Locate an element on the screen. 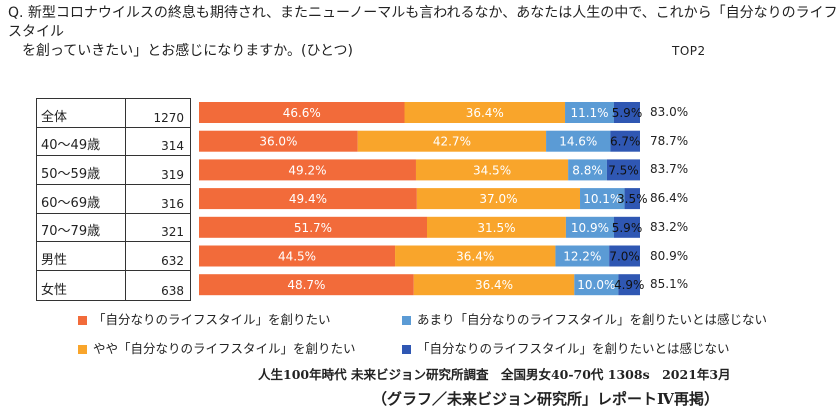 The image size is (840, 413). sample-size-label: 314 is located at coordinates (172, 146).